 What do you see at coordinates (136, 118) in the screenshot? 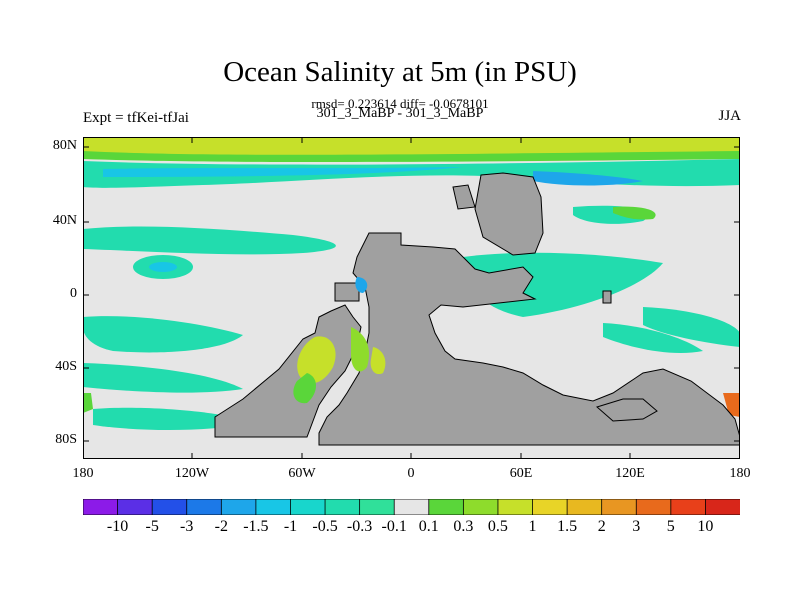
I see `experiment-label: Expt = tfKei-tfJai` at bounding box center [136, 118].